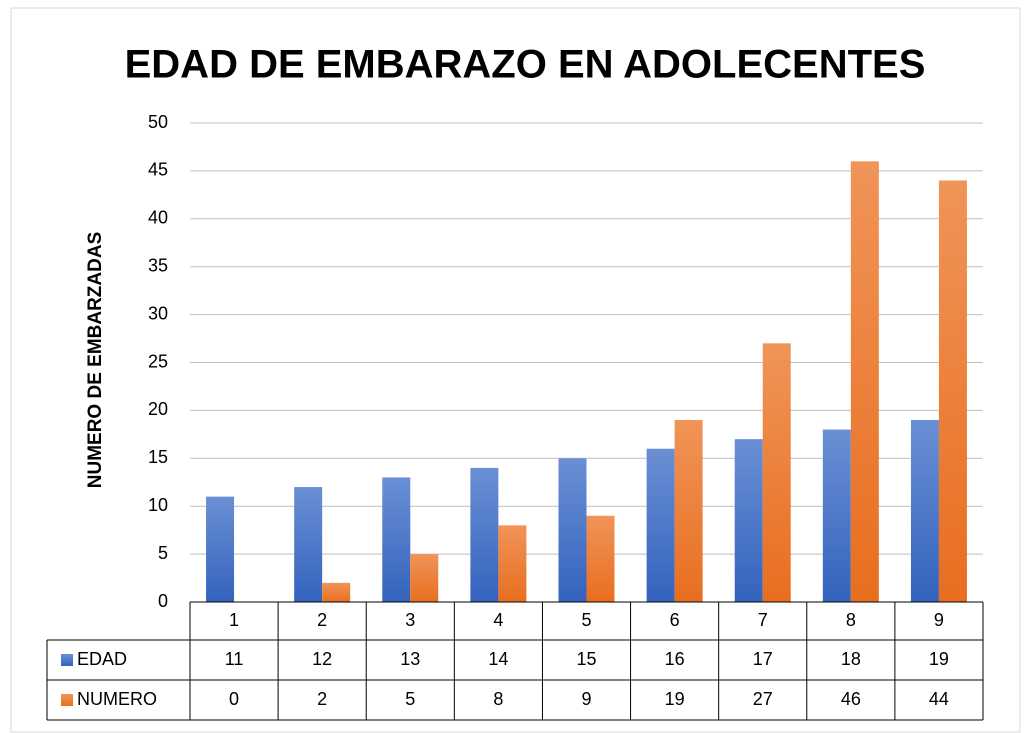  I want to click on table-value: 11, so click(234, 659).